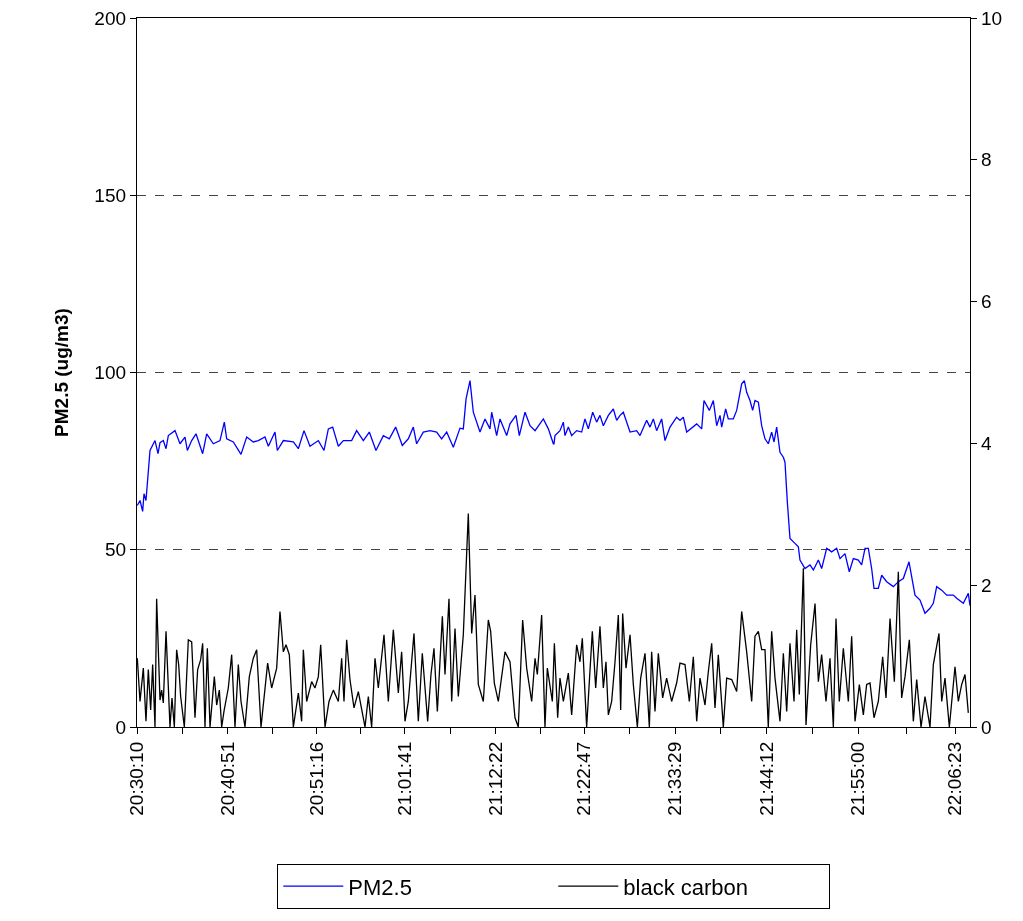 Image resolution: width=1023 pixels, height=921 pixels. I want to click on y2-tick-label: 6, so click(986, 302).